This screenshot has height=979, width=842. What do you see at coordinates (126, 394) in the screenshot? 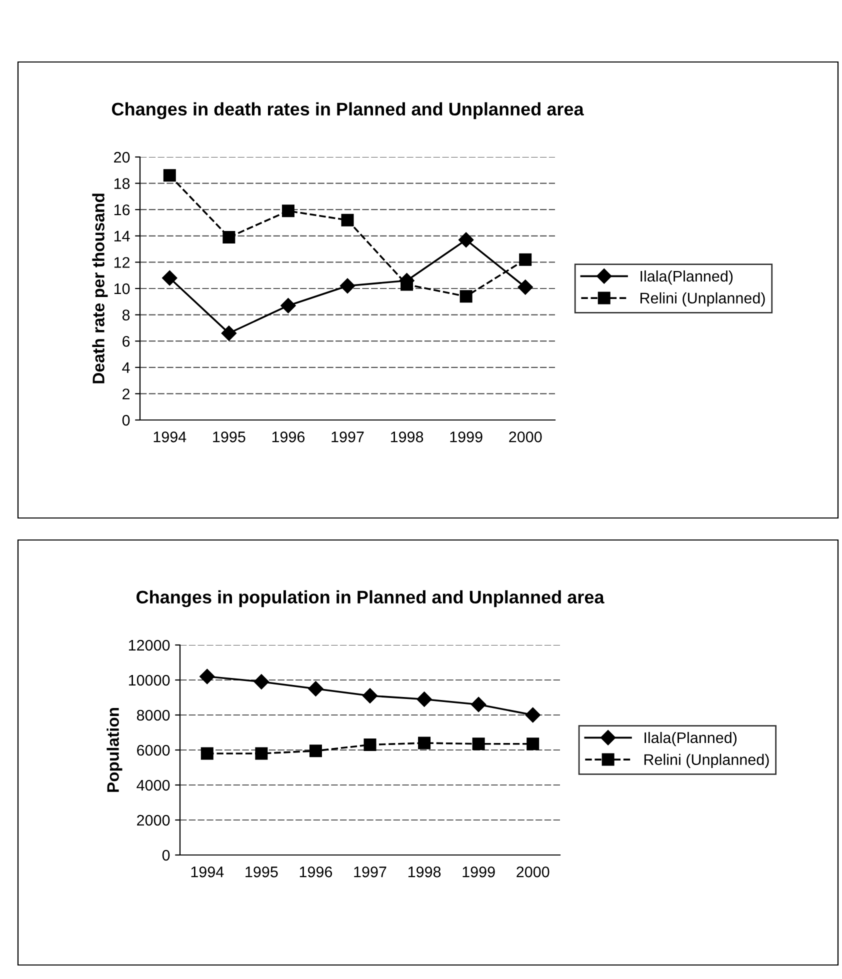
I see `y-tick-label: 2` at bounding box center [126, 394].